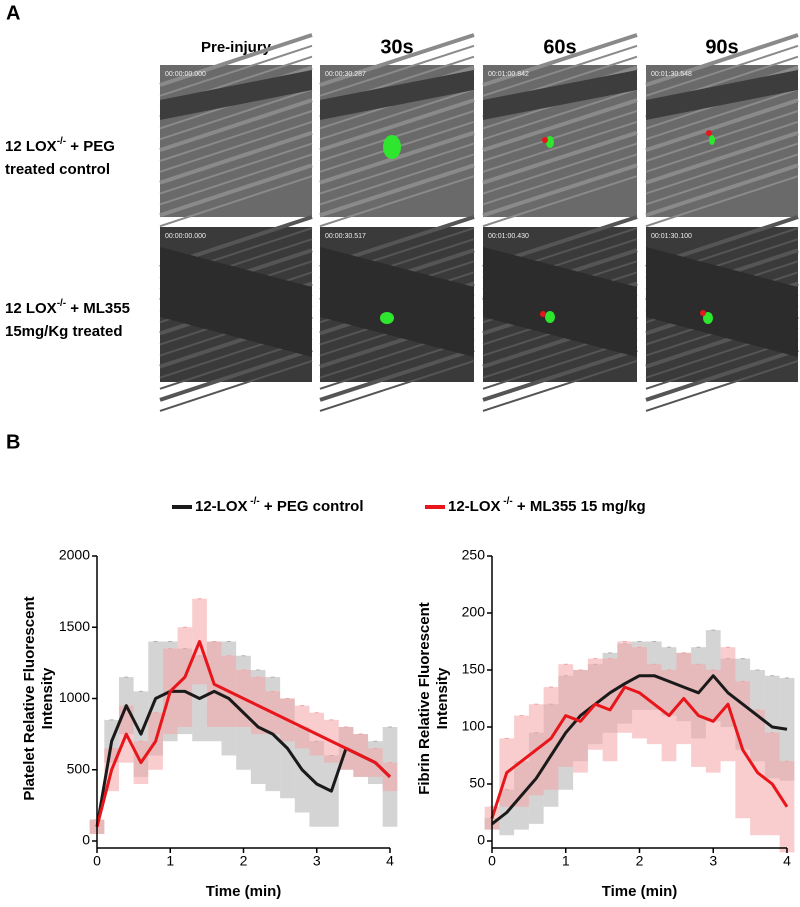  What do you see at coordinates (57, 169) in the screenshot?
I see `row-label: treated control` at bounding box center [57, 169].